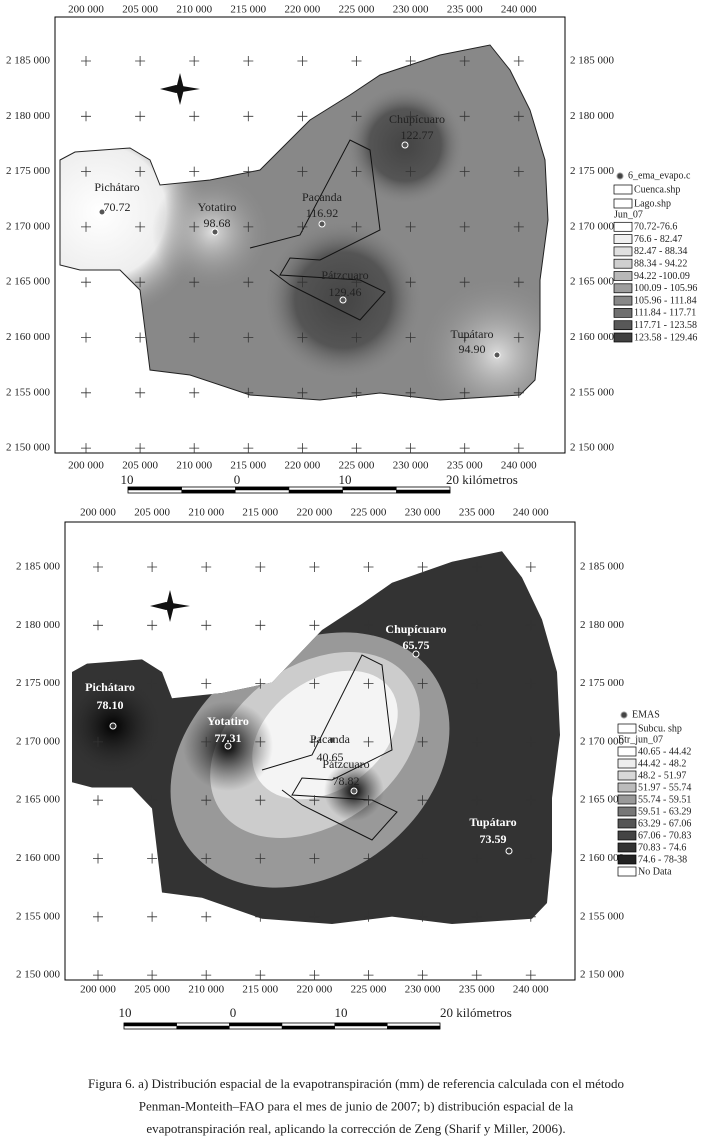 The width and height of the screenshot is (712, 1141). What do you see at coordinates (38, 741) in the screenshot?
I see `y-tick-label: 2 170 000` at bounding box center [38, 741].